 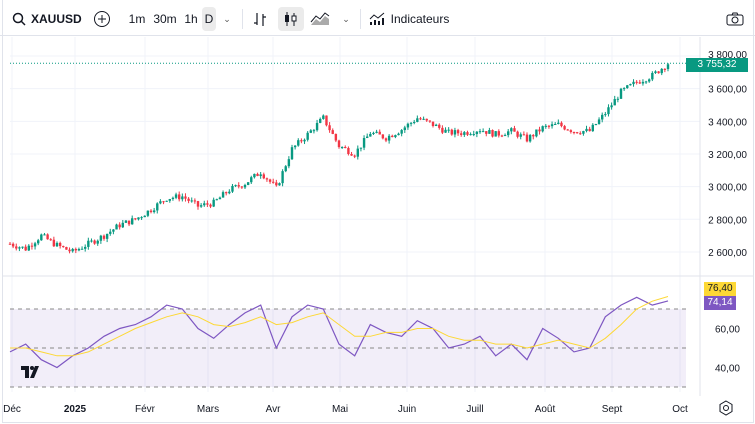 I want to click on indicators-label: Indicateurs, so click(x=420, y=19).